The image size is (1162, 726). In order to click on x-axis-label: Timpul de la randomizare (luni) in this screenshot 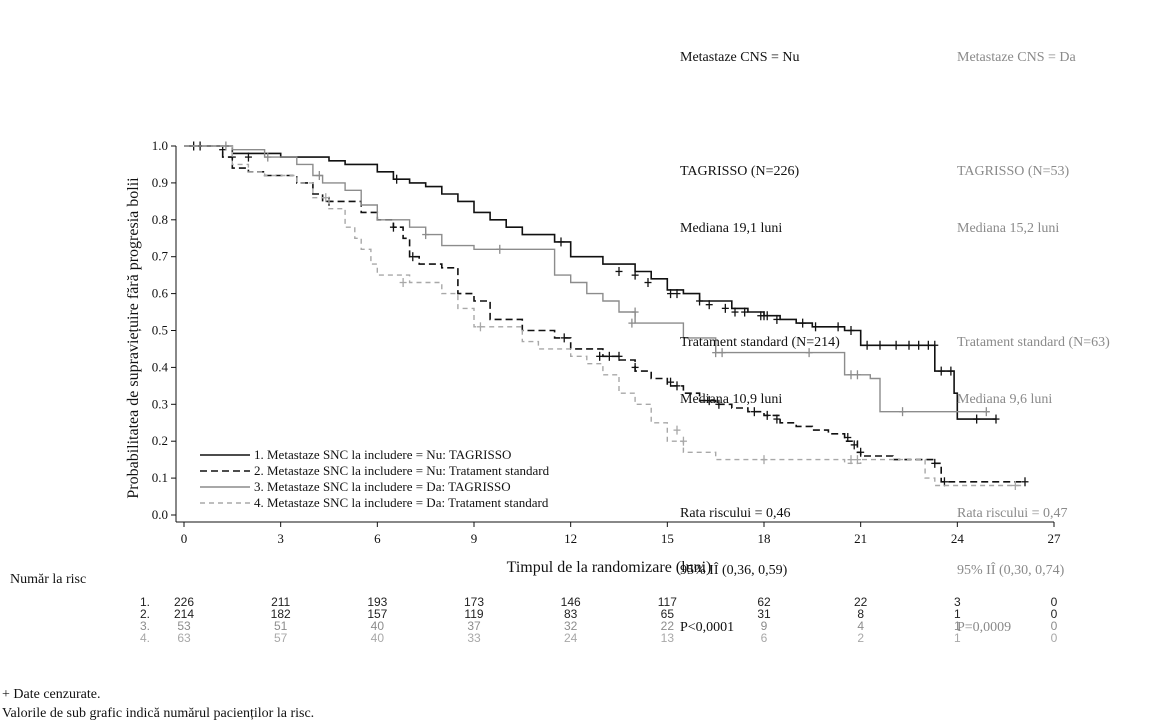, I will do `click(609, 567)`.